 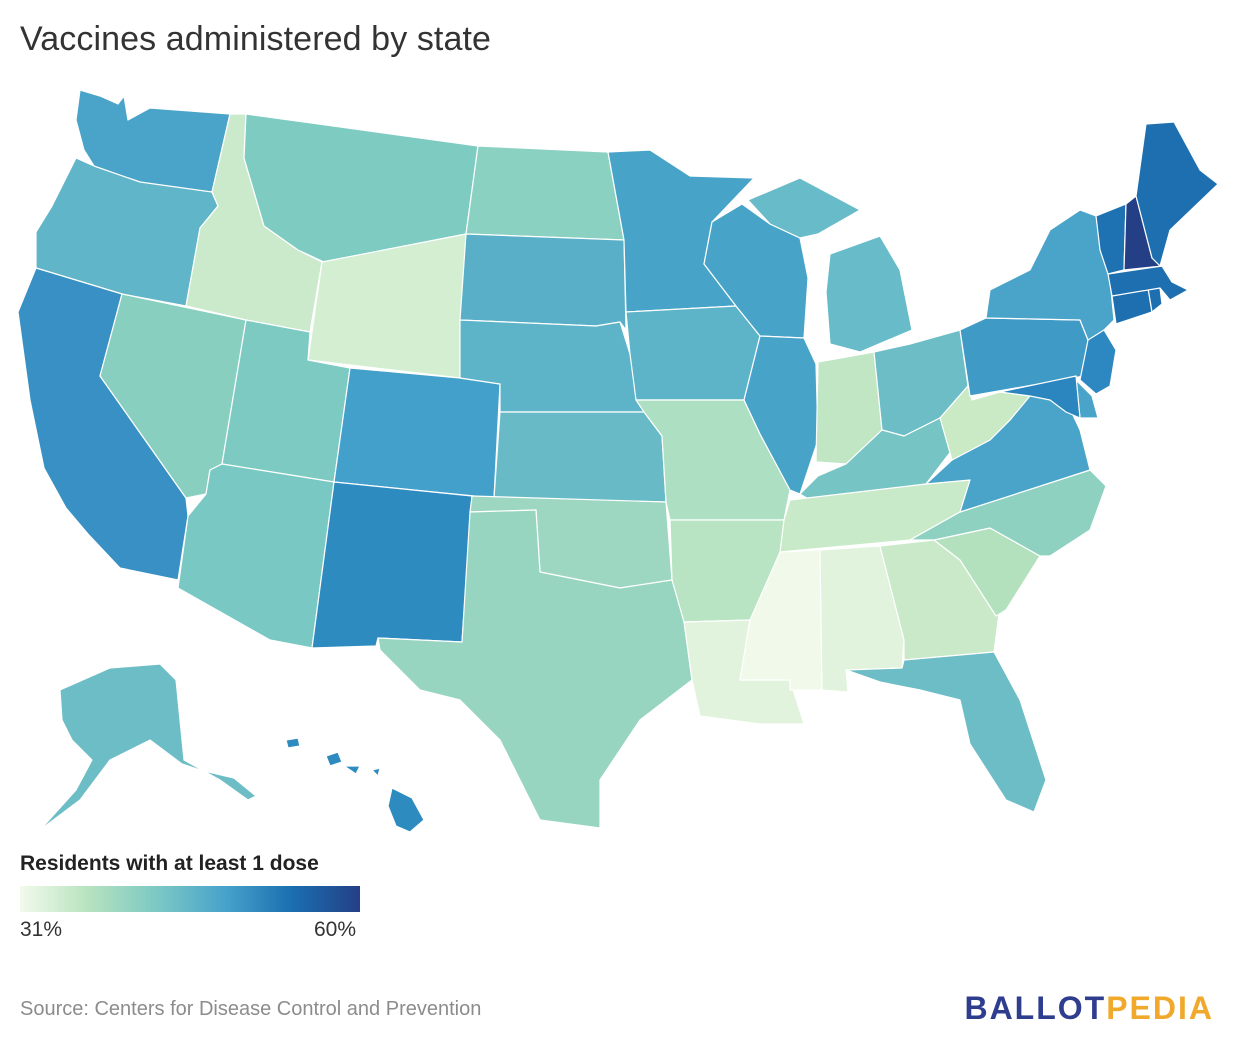 I want to click on state-FL, so click(x=946, y=732).